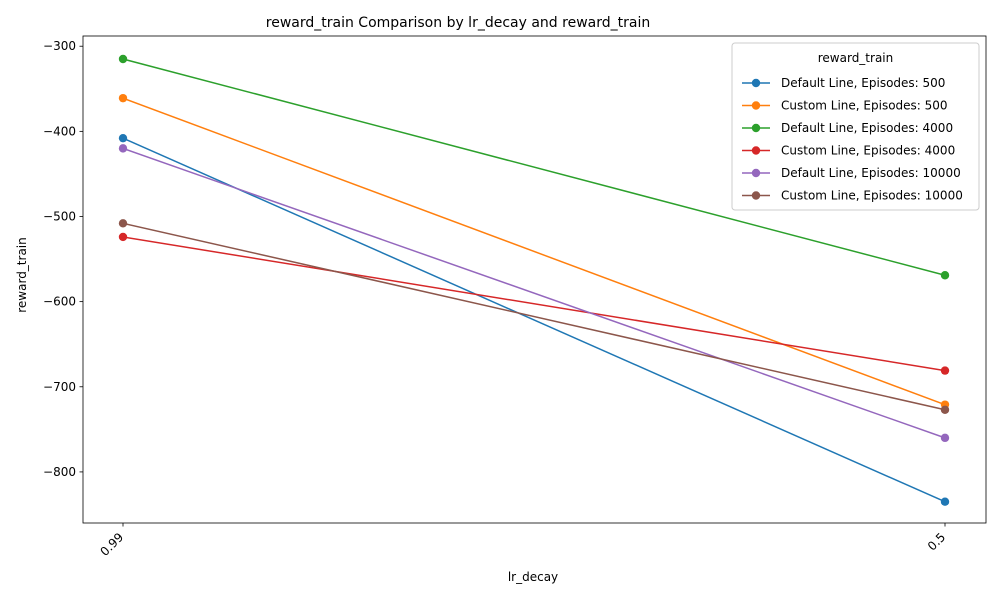 The height and width of the screenshot is (600, 1000). I want to click on legend-box, so click(855, 126).